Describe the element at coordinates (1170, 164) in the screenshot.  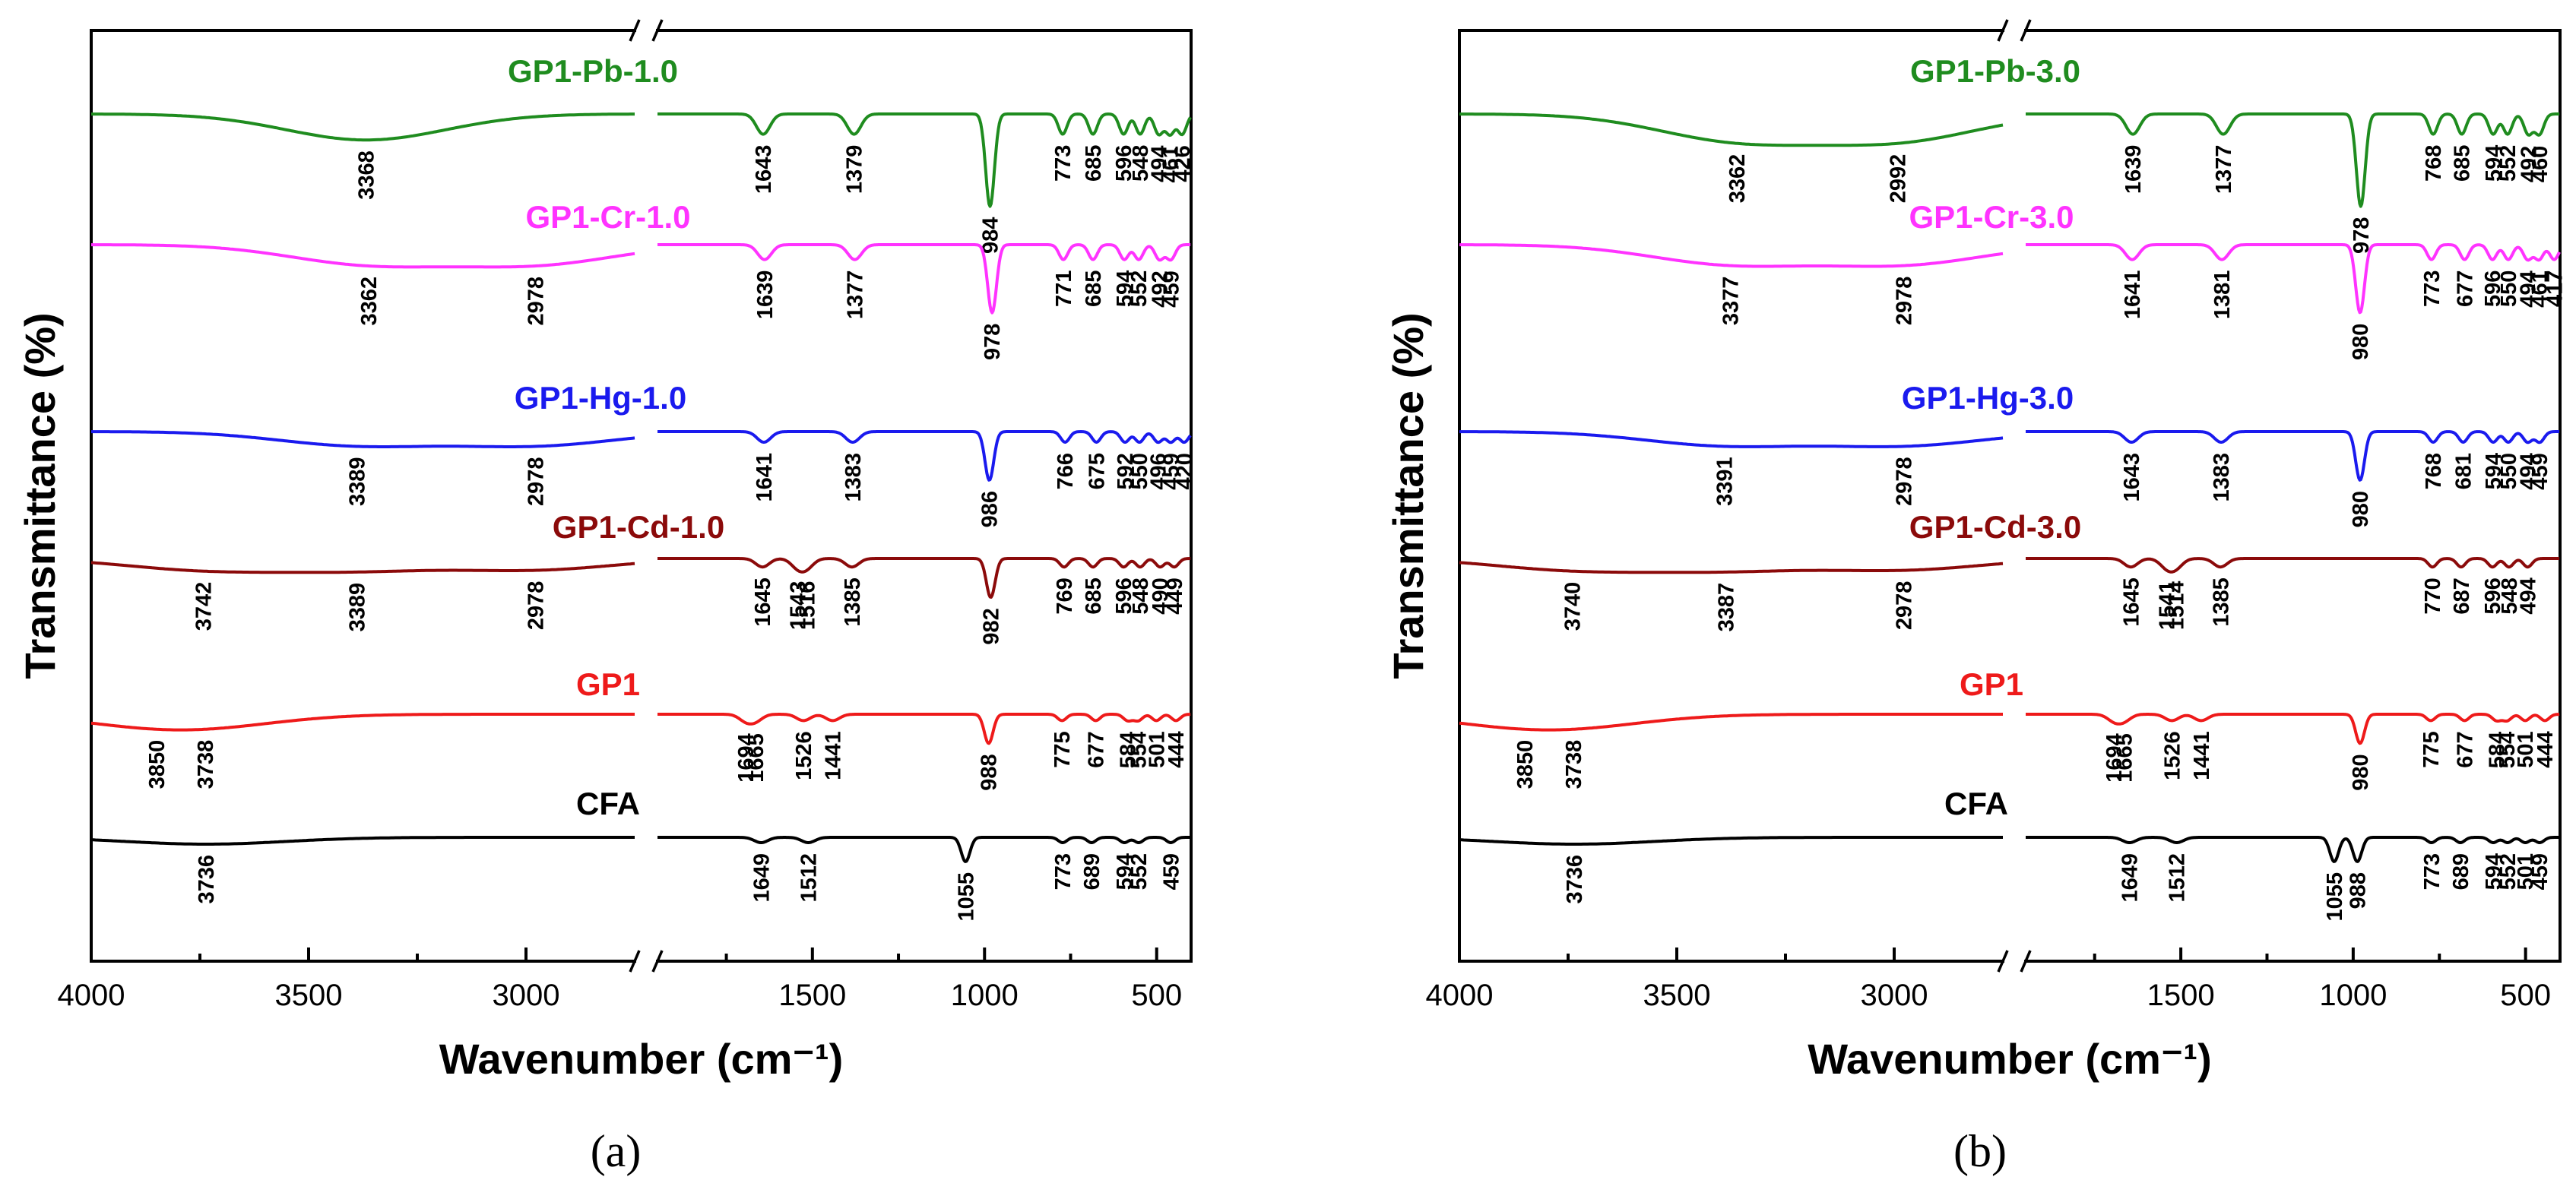
I see `peak-label: 461` at that location.